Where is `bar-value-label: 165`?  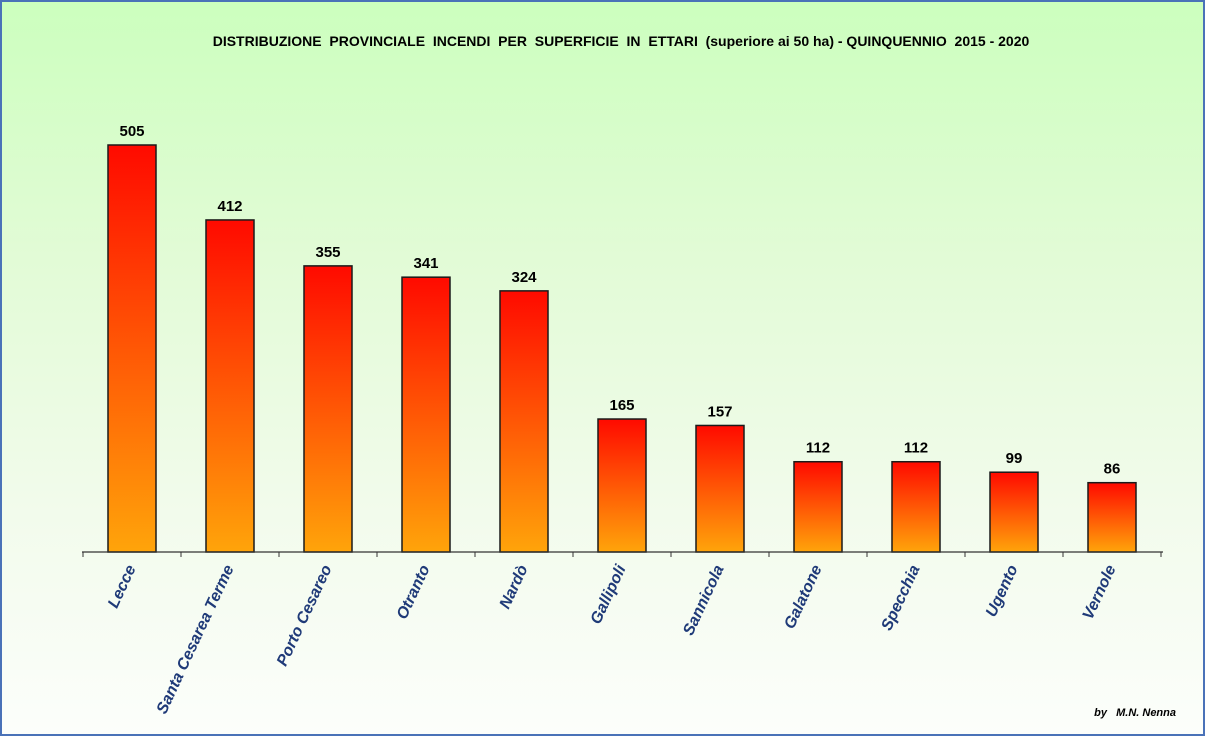 bar-value-label: 165 is located at coordinates (621, 405).